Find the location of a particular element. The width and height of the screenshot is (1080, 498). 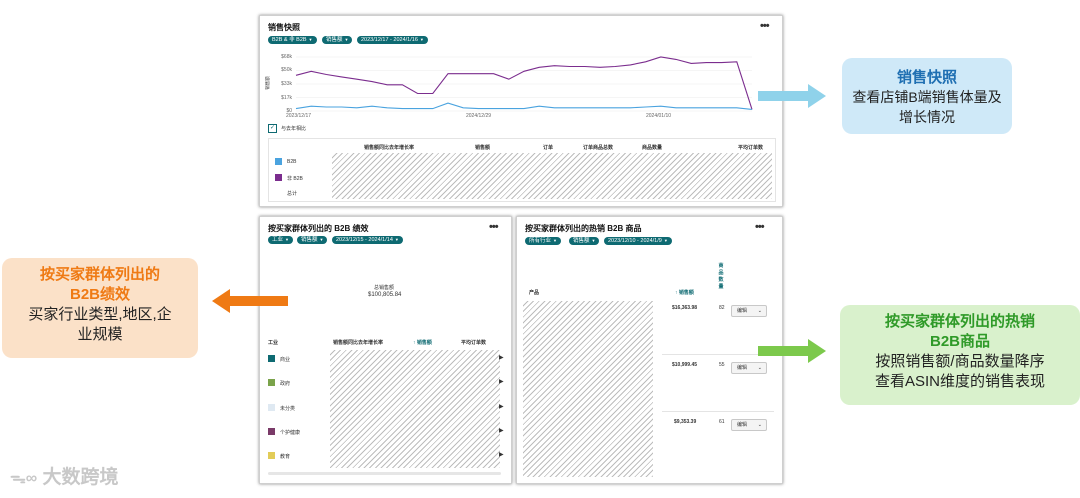

callout-line: 查看店铺B端销售体量及 is located at coordinates (927, 97).